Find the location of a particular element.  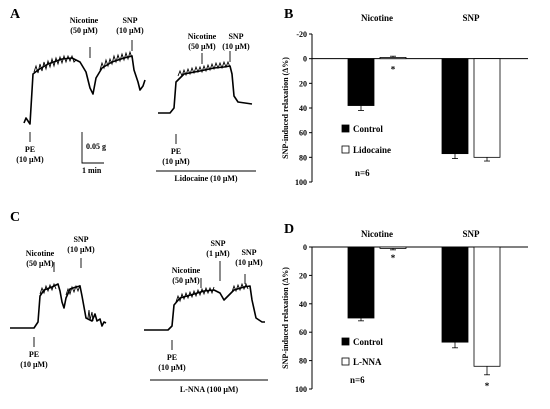

pe-conc-a2: (10 μM) is located at coordinates (176, 161).